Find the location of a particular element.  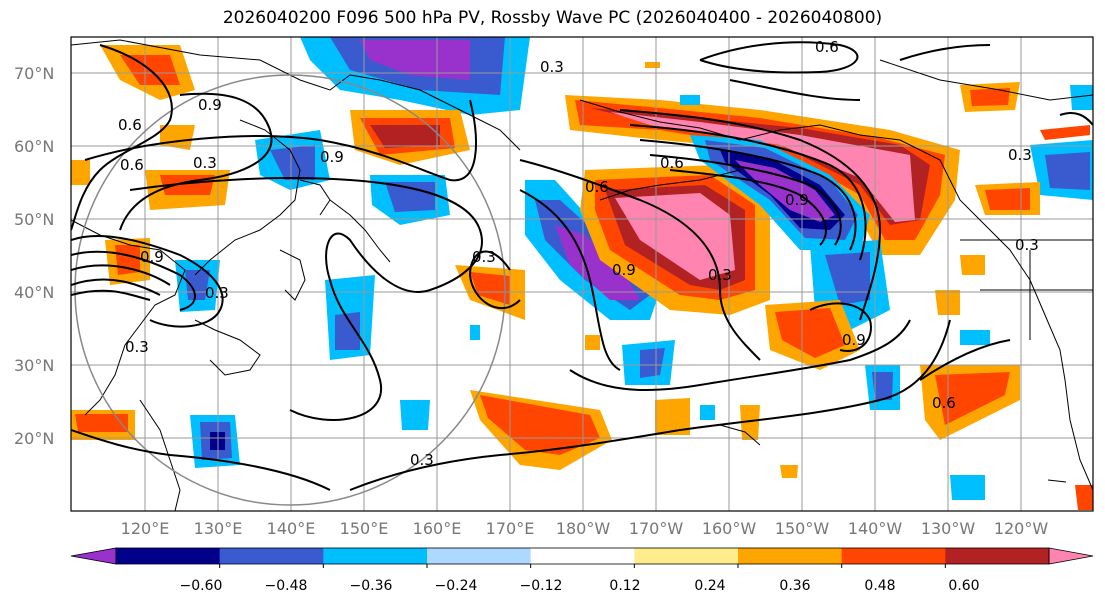

colorbar-tick: 0.48 is located at coordinates (879, 586).